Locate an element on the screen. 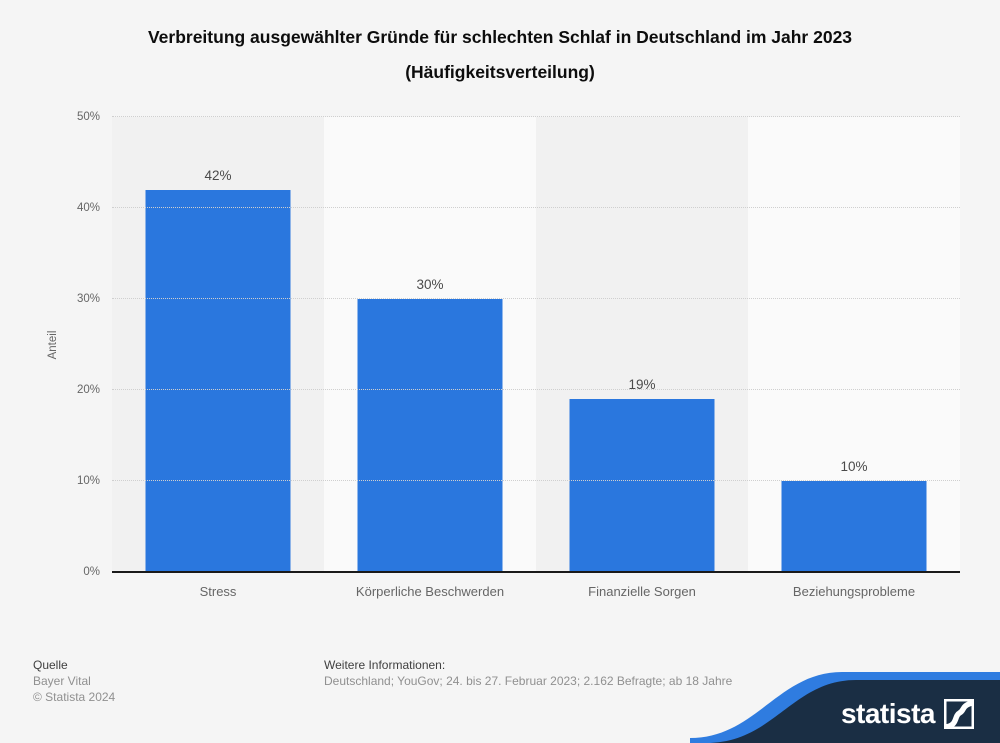  bar-value-label: 19% is located at coordinates (642, 385).